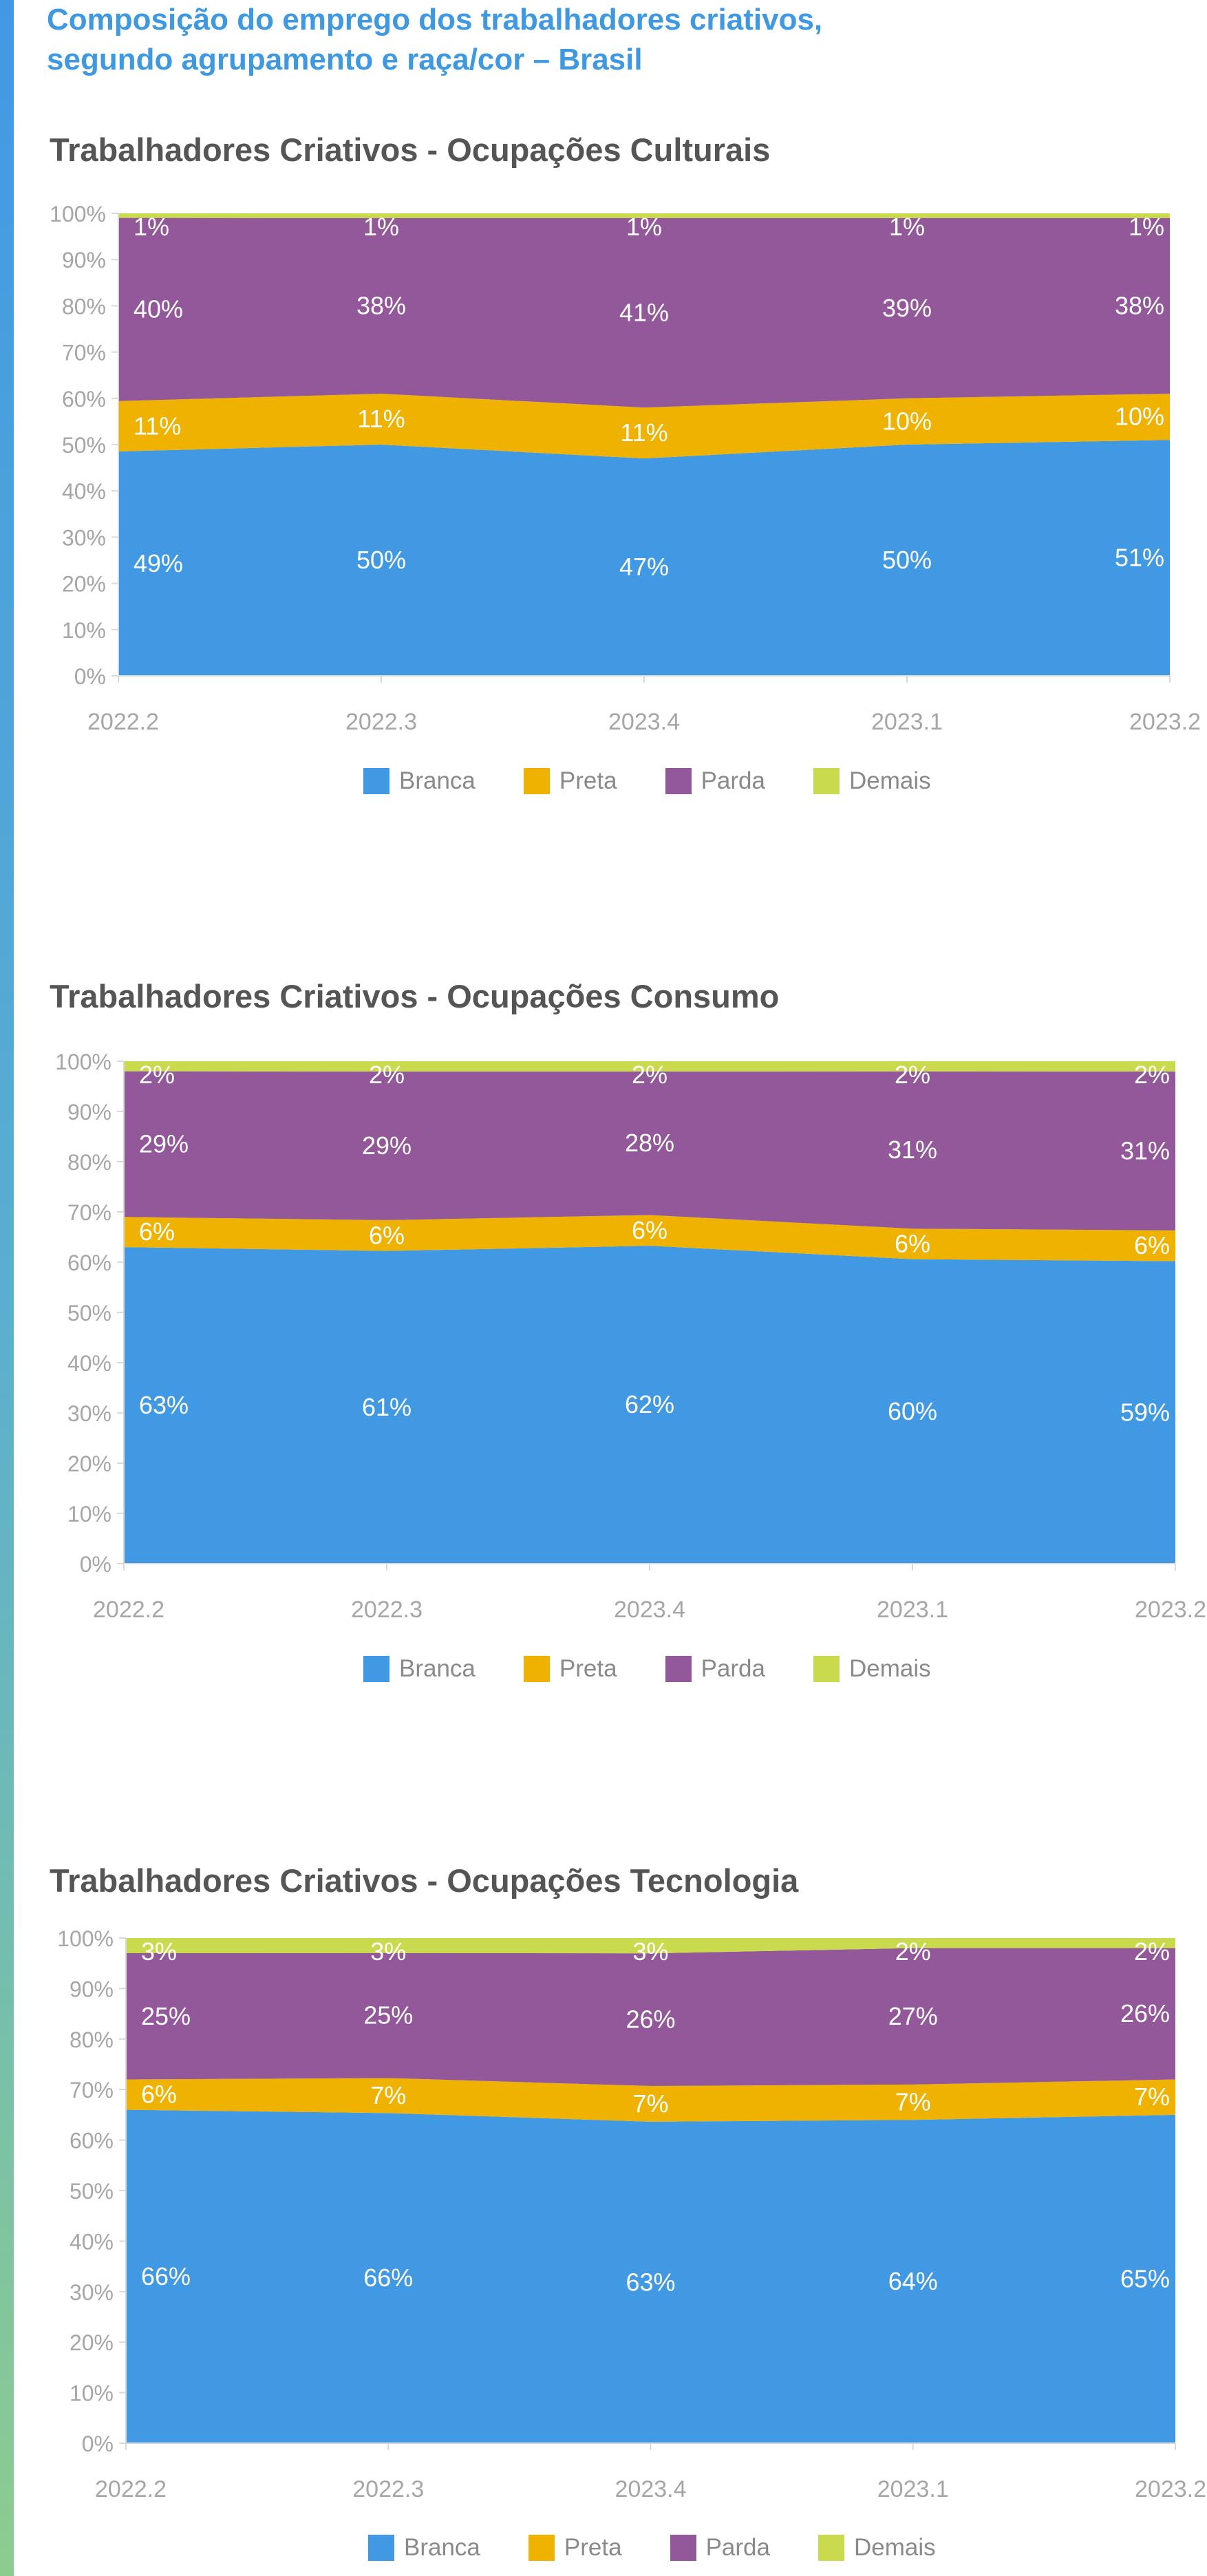 The image size is (1207, 2576). Describe the element at coordinates (92, 2393) in the screenshot. I see `y-tick-label: 10%` at that location.